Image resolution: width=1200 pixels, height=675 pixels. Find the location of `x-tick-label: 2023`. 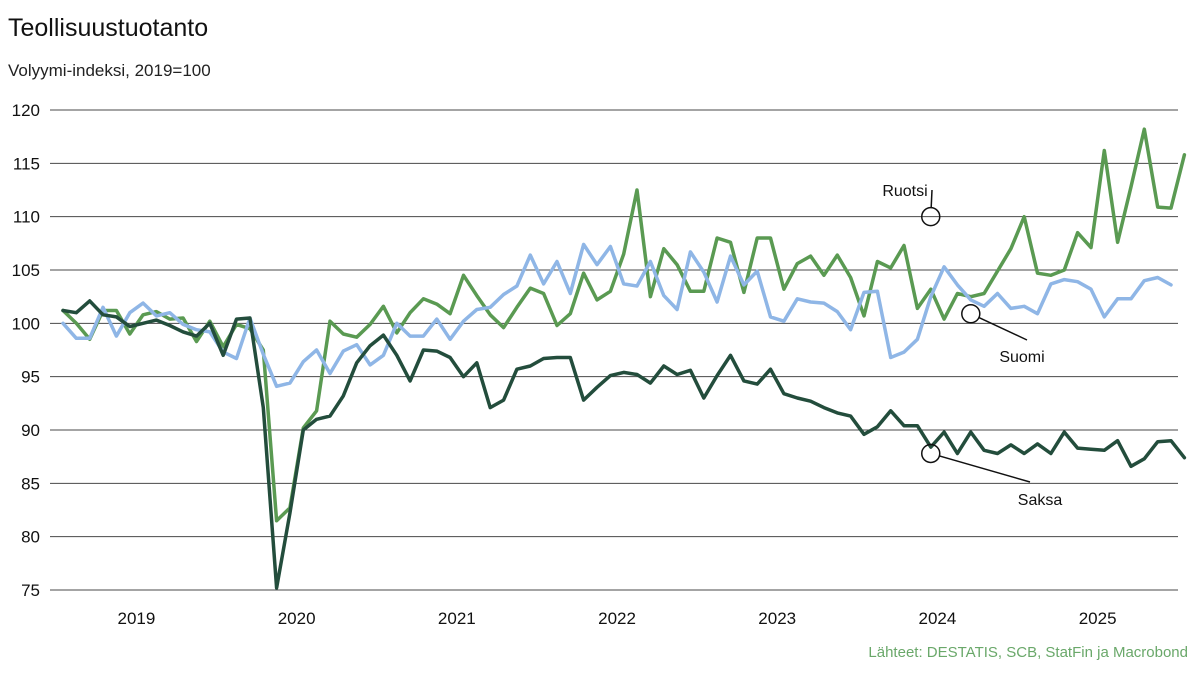

x-tick-label: 2023 is located at coordinates (777, 618).